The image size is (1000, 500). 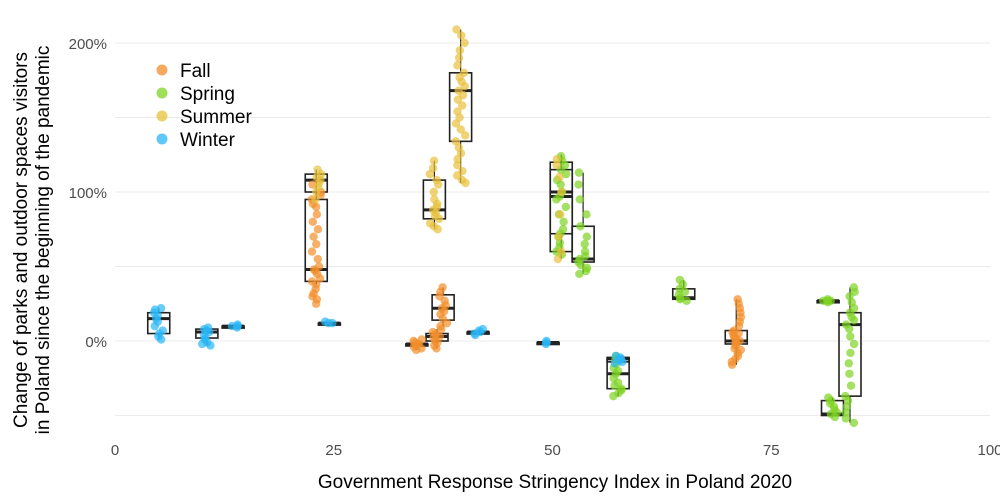 I want to click on legend-item-fall: Fall, so click(x=183, y=71).